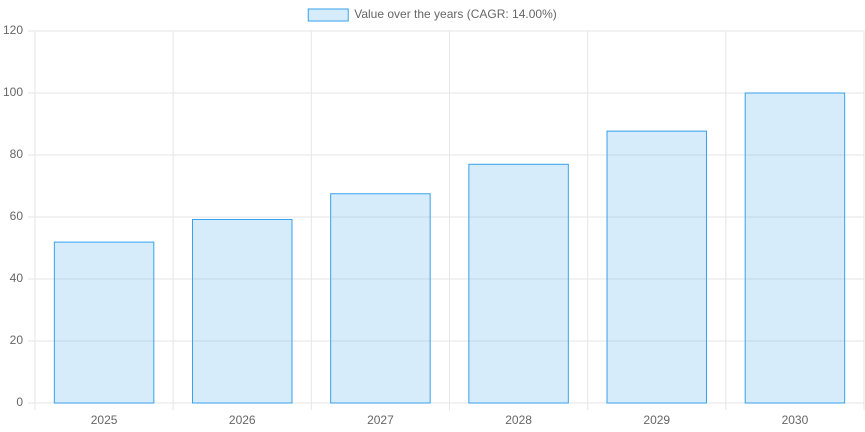 This screenshot has height=432, width=865. Describe the element at coordinates (455, 14) in the screenshot. I see `legend-label: Value over the years (CAGR: 14.00%)` at that location.